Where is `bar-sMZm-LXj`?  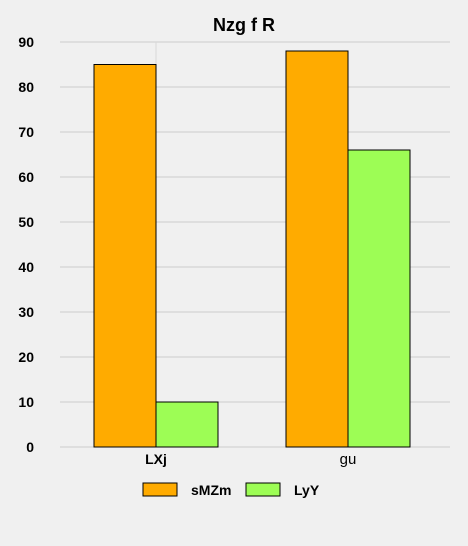 bar-sMZm-LXj is located at coordinates (125, 256).